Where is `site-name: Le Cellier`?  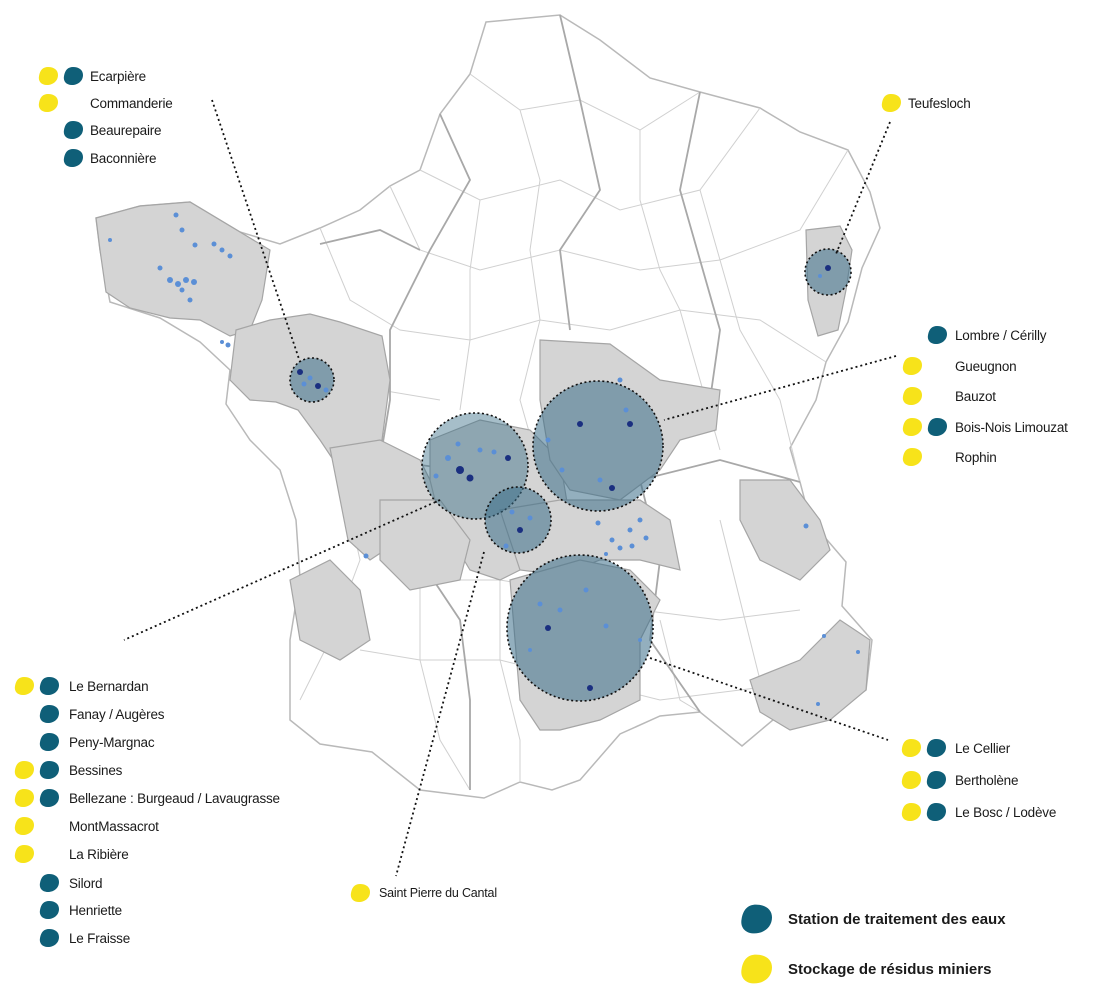
site-name: Le Cellier is located at coordinates (983, 748).